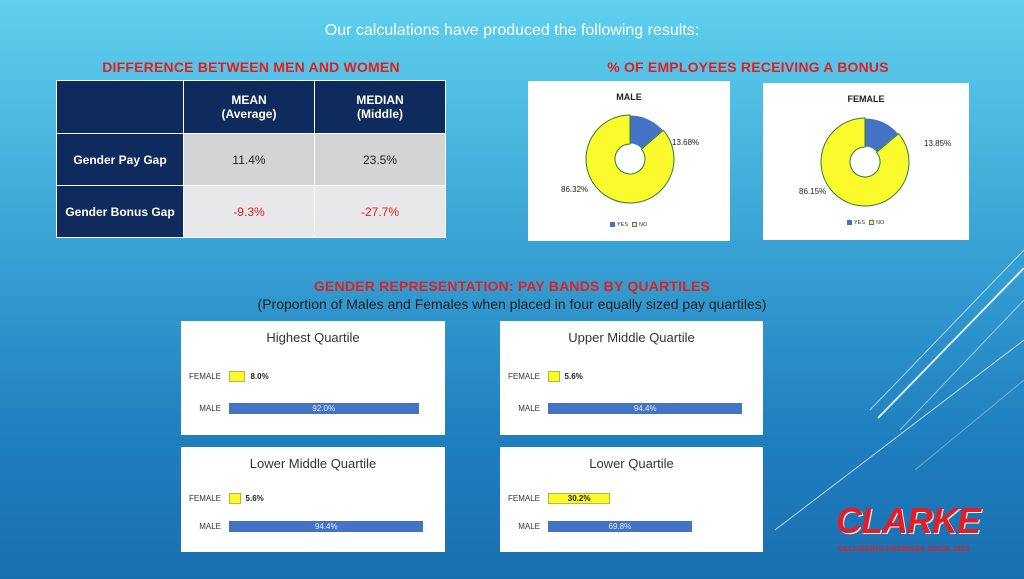 The width and height of the screenshot is (1024, 579). I want to click on chart-title: Upper Middle Quartile, so click(631, 337).